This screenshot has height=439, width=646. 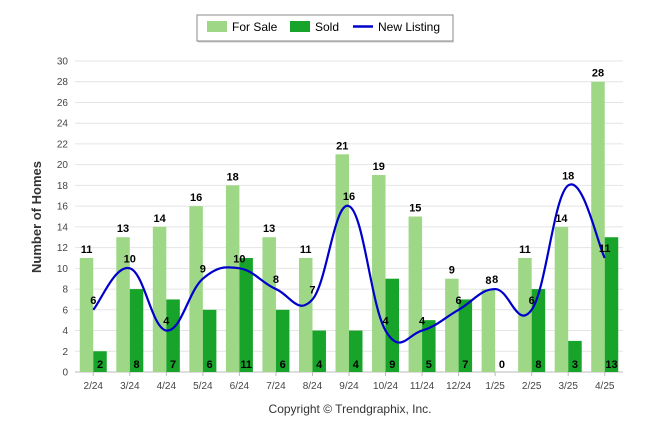 What do you see at coordinates (63, 227) in the screenshot?
I see `y-tick-label: 14` at bounding box center [63, 227].